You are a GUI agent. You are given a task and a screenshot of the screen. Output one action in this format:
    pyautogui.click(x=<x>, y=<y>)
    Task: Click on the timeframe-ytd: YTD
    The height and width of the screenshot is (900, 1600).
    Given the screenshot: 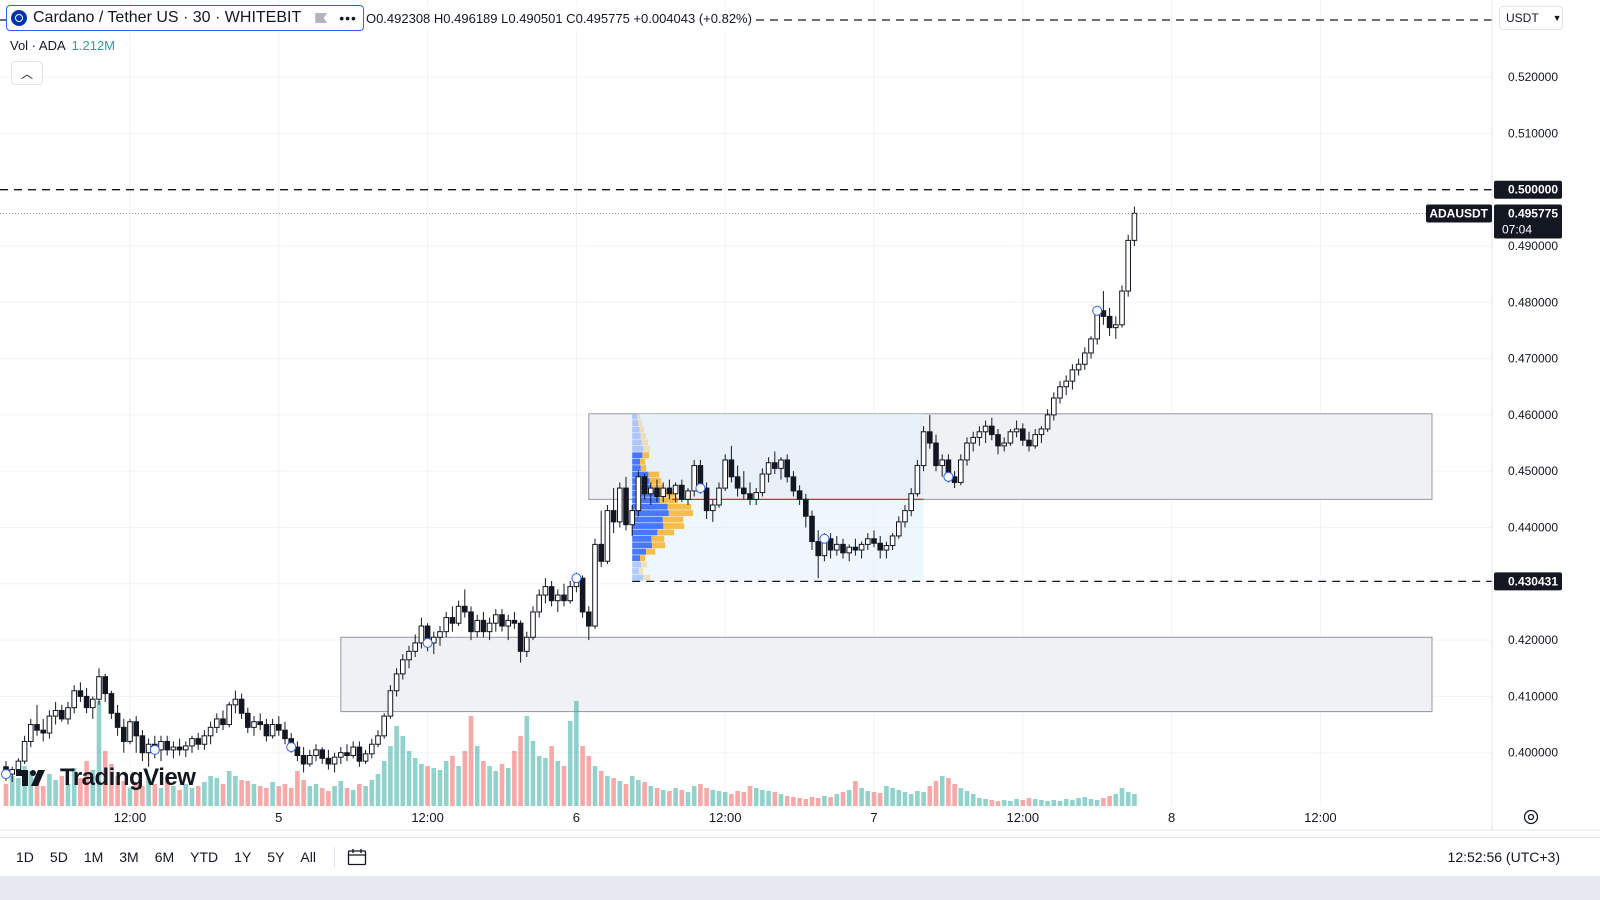 What is the action you would take?
    pyautogui.click(x=204, y=857)
    